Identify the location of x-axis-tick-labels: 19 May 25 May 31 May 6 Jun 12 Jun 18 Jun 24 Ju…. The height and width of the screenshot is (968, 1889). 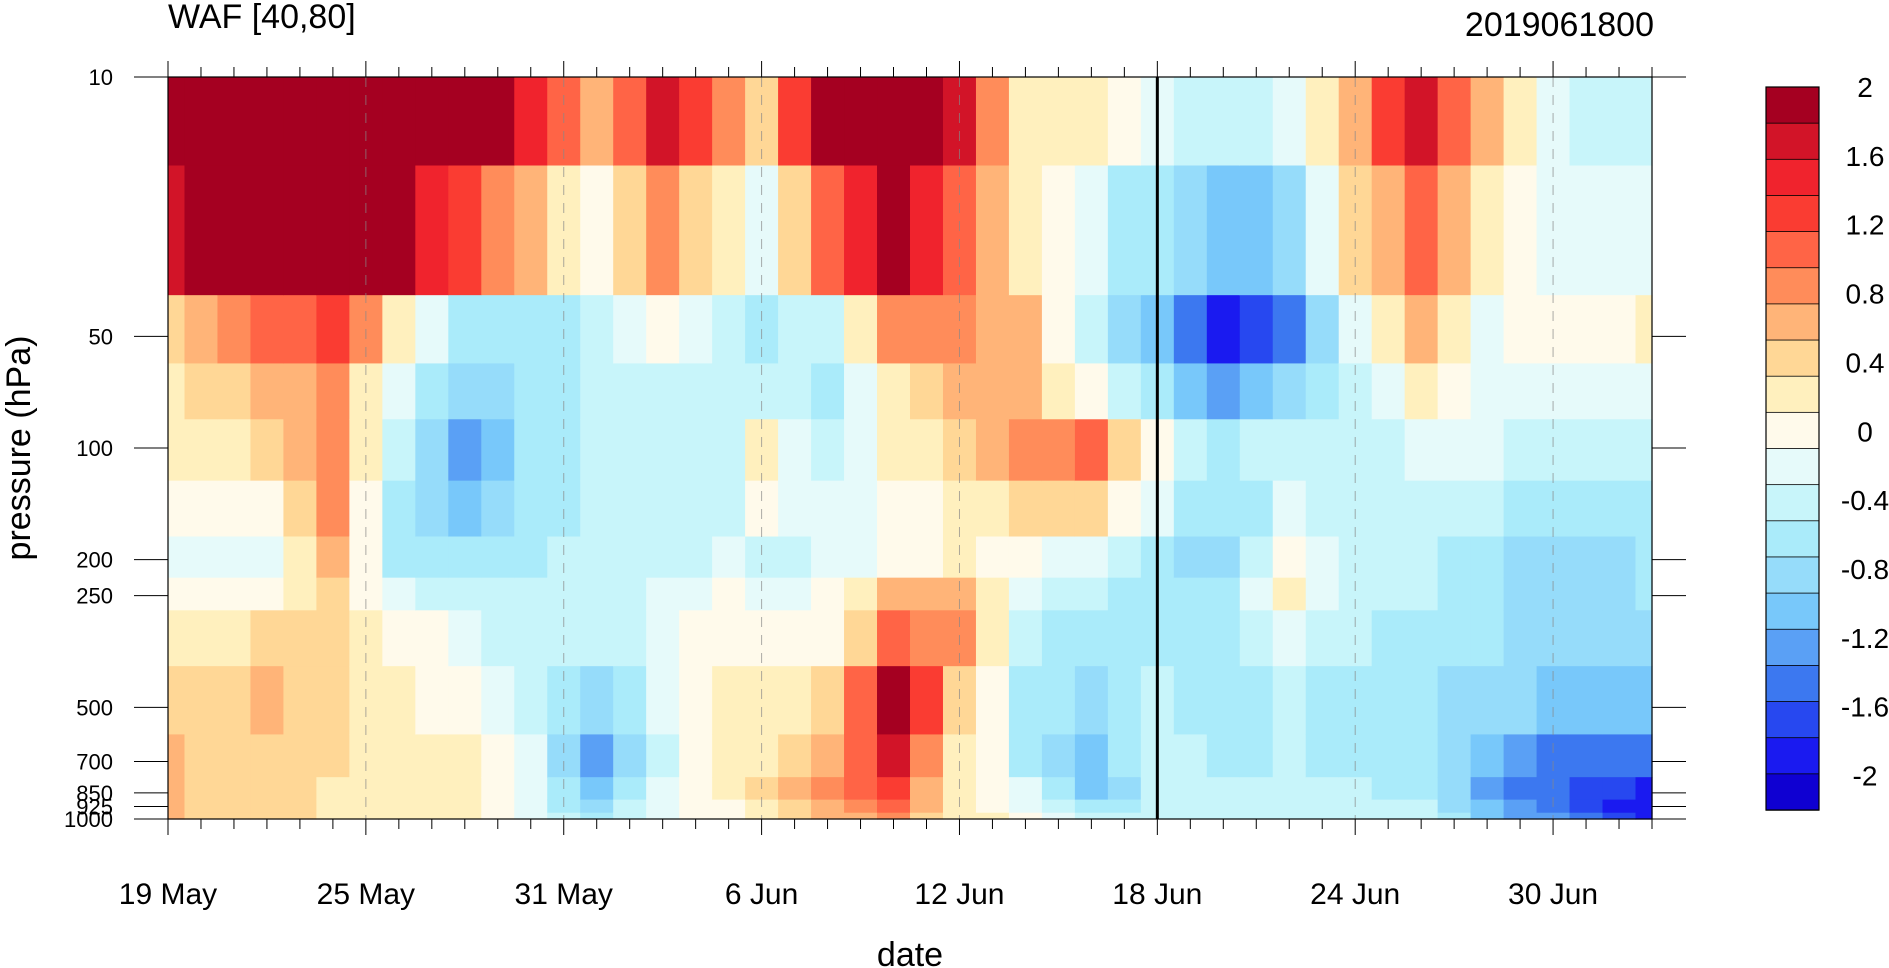
(858, 894).